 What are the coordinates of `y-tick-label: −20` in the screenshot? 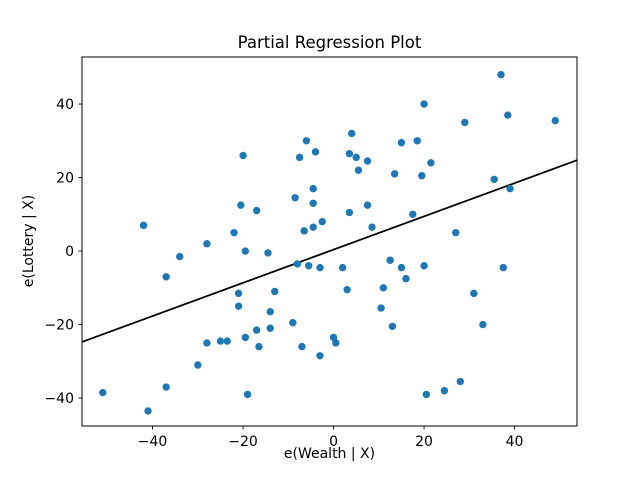 It's located at (59, 326).